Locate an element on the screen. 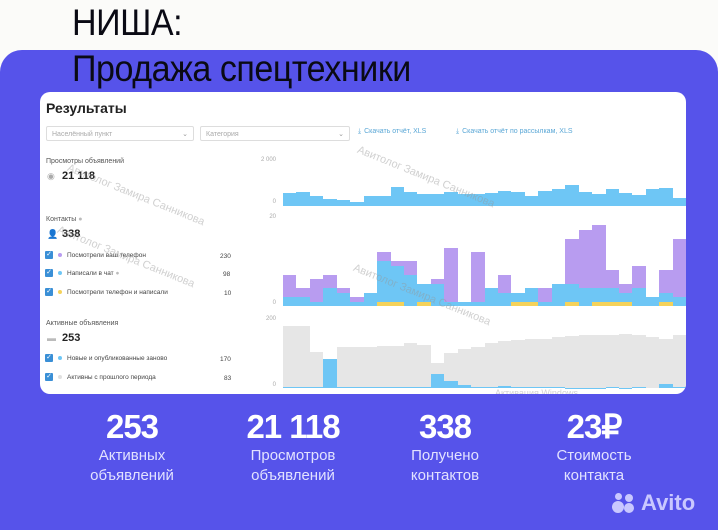 The image size is (718, 530). listing-icon: ▬ is located at coordinates (51, 338).